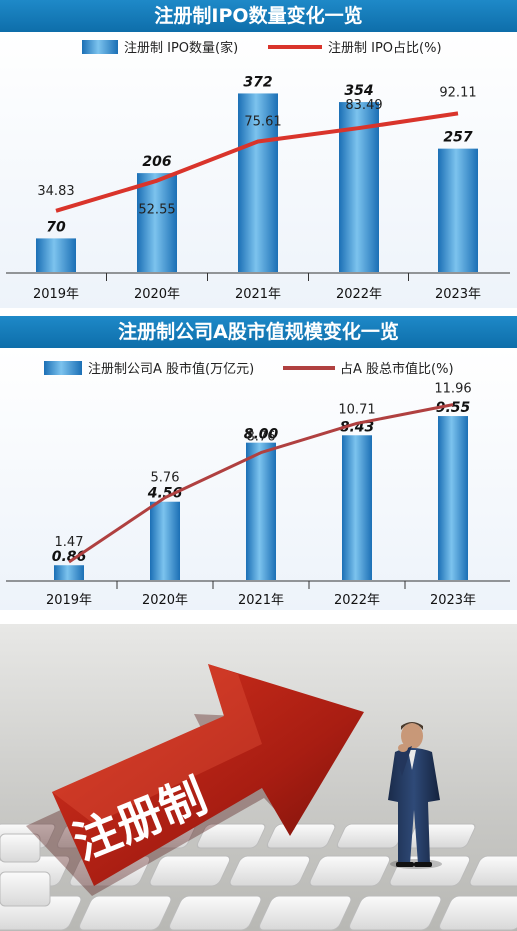  Describe the element at coordinates (258, 332) in the screenshot. I see `chart2-title: 注册制公司A股市值规模变化一览` at that location.